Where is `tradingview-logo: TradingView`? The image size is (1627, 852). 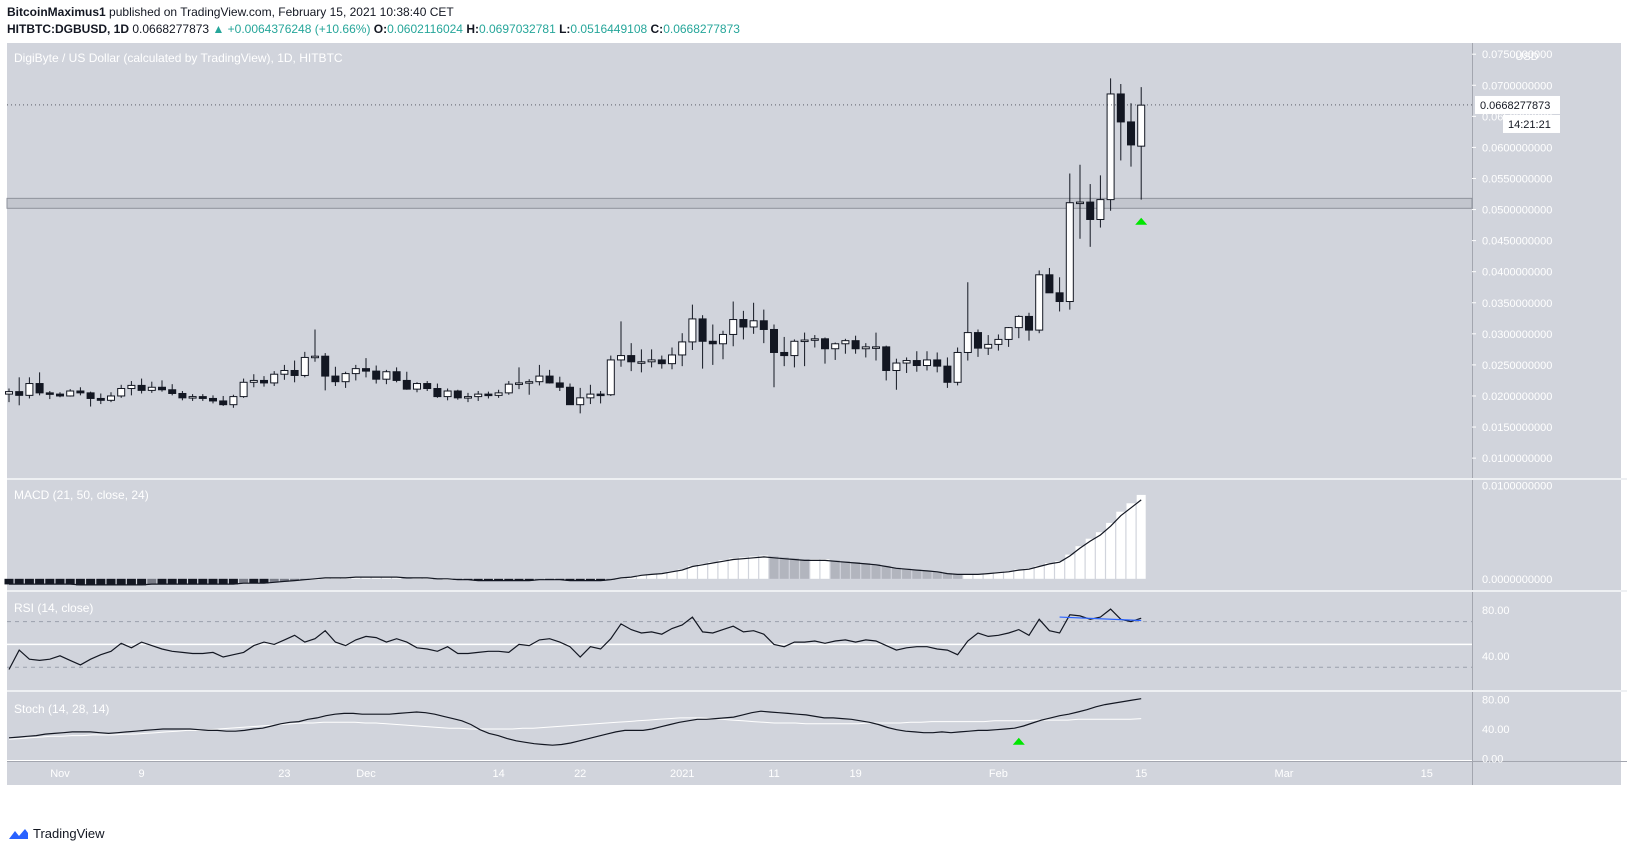
tradingview-logo: TradingView is located at coordinates (56, 833).